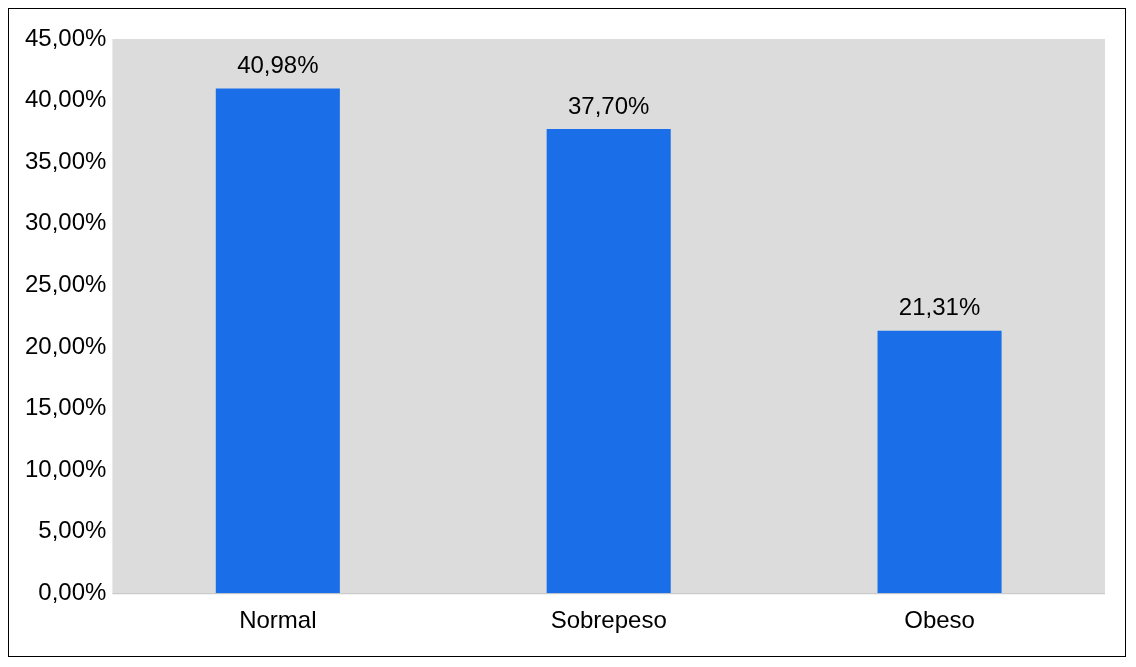 The height and width of the screenshot is (667, 1136). I want to click on y-tick-label: 5,00%, so click(72, 530).